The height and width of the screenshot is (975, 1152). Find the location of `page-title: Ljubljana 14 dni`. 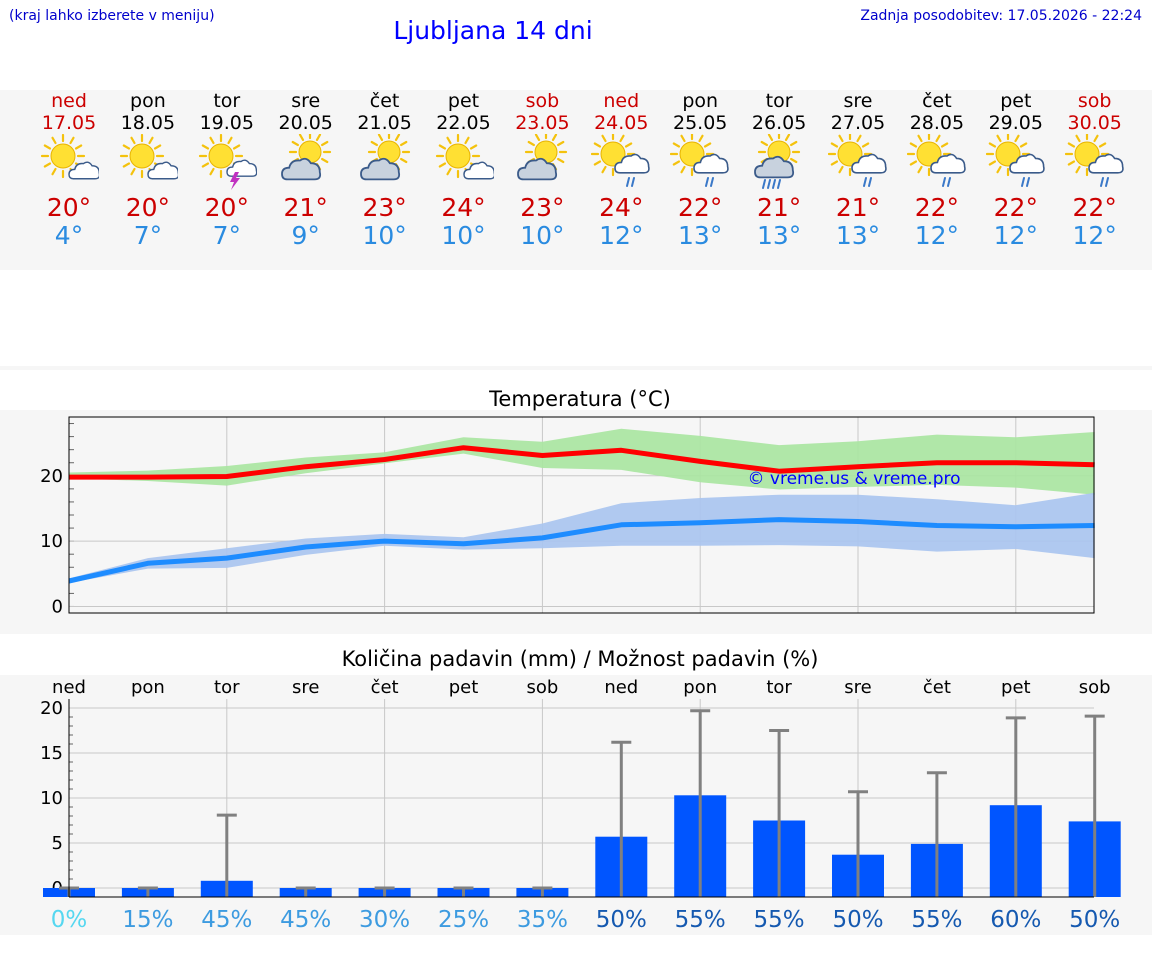

page-title: Ljubljana 14 dni is located at coordinates (493, 30).